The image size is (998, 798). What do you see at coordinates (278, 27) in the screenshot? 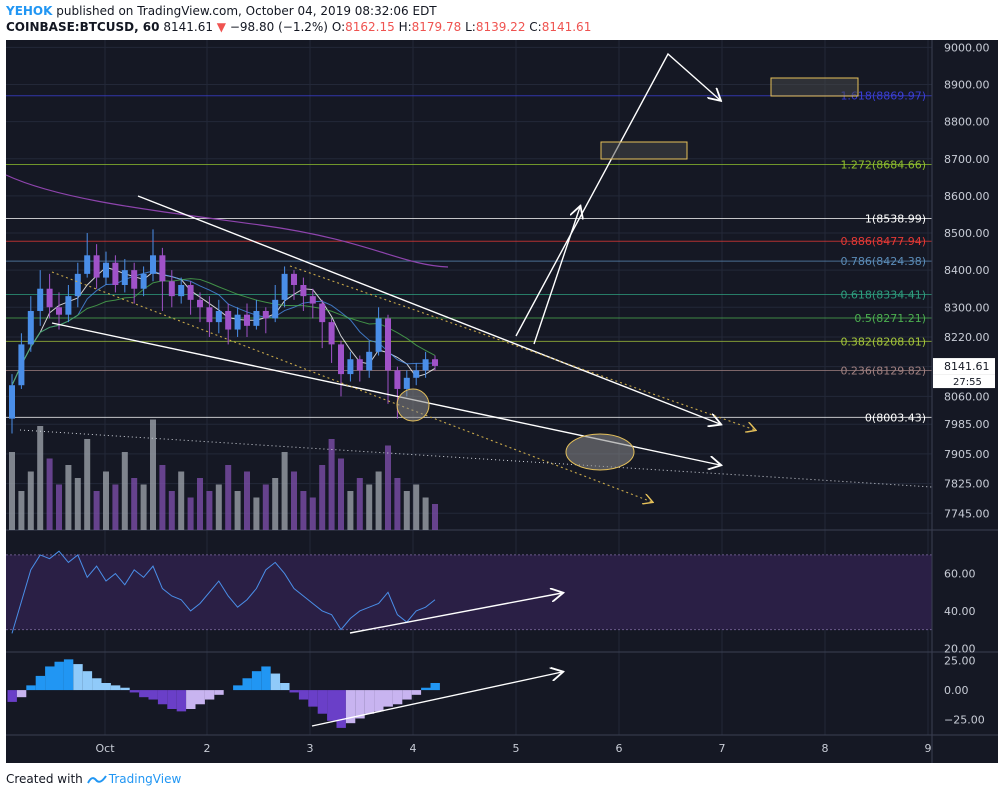
I see `change-value: −98.80 (−1.2%)` at bounding box center [278, 27].